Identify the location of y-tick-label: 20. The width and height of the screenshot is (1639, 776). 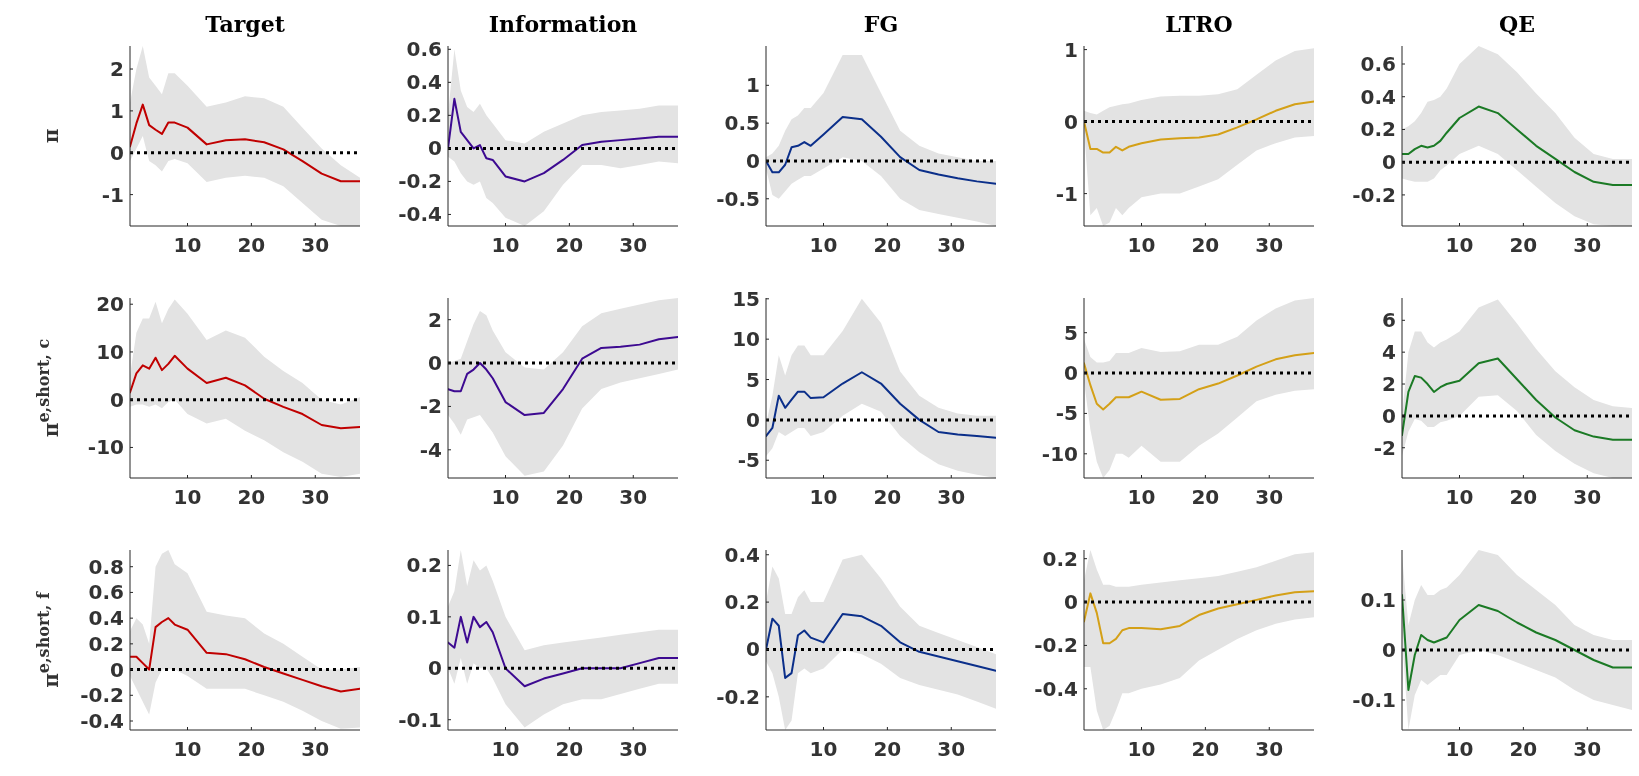
(110, 304).